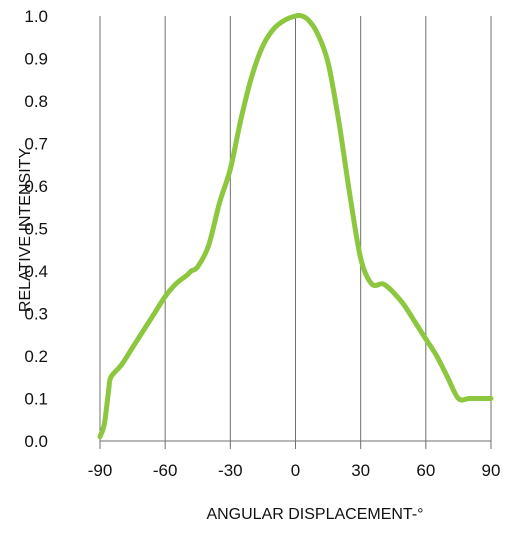  Describe the element at coordinates (165, 470) in the screenshot. I see `x-tick-label: -60` at that location.